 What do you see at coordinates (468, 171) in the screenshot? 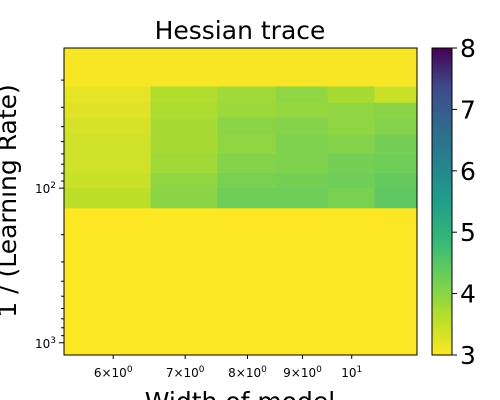
I see `colorbar-tick-label: 6` at bounding box center [468, 171].